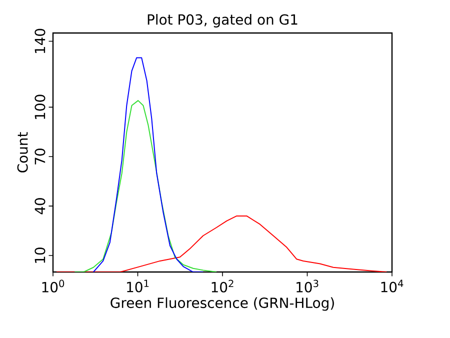 This screenshot has height=338, width=450. What do you see at coordinates (53, 286) in the screenshot?
I see `x-tick-label: 10$^{0}$` at bounding box center [53, 286].